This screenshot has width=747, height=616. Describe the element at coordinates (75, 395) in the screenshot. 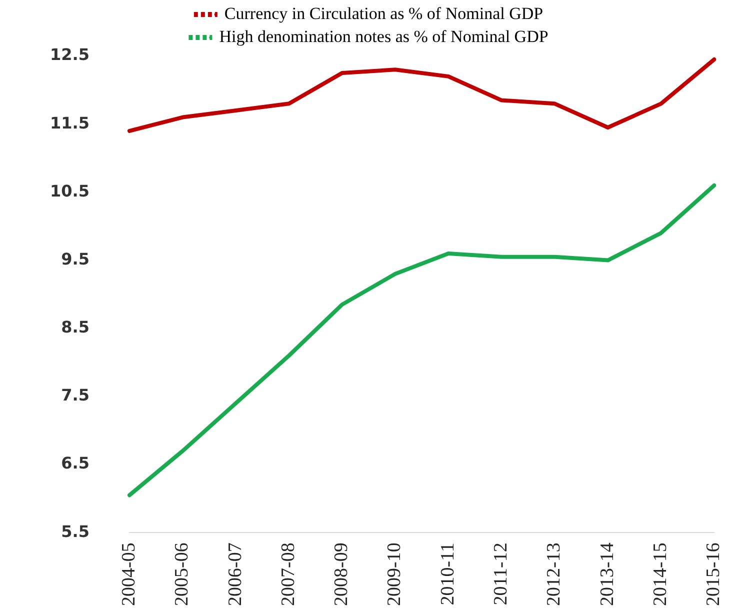

I see `y-tick-label: 7.5` at that location.